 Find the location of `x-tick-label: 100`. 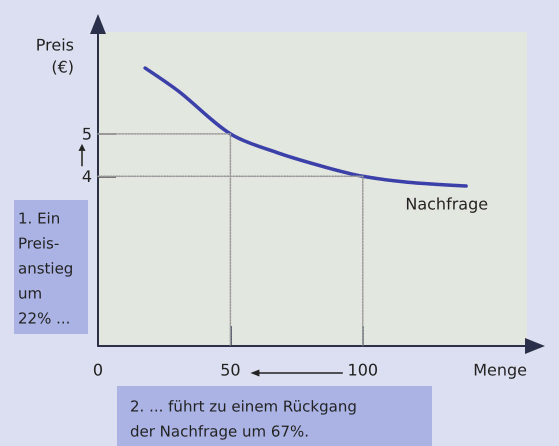

x-tick-label: 100 is located at coordinates (363, 370).